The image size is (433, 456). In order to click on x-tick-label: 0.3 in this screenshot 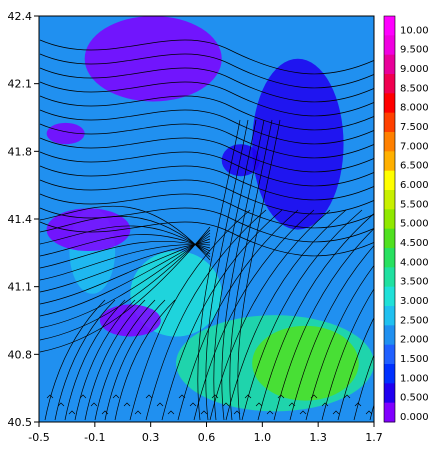, I will do `click(151, 437)`.